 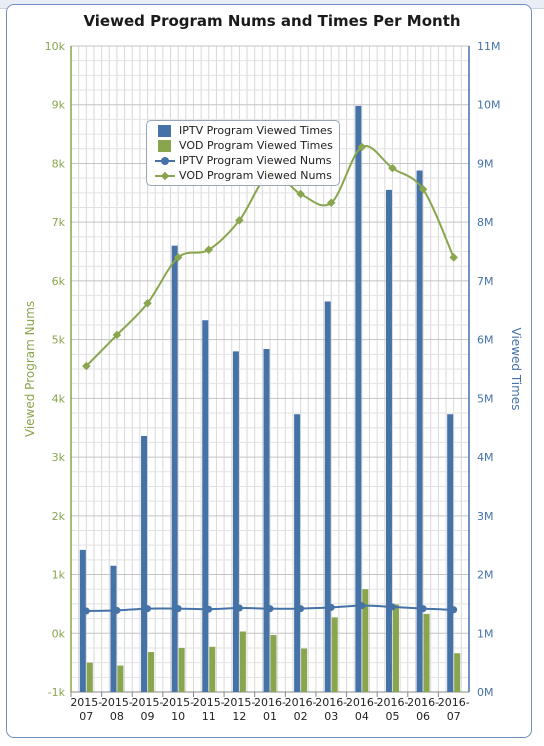 What do you see at coordinates (256, 145) in the screenshot?
I see `legend-label: VOD Program Viewed Times` at bounding box center [256, 145].